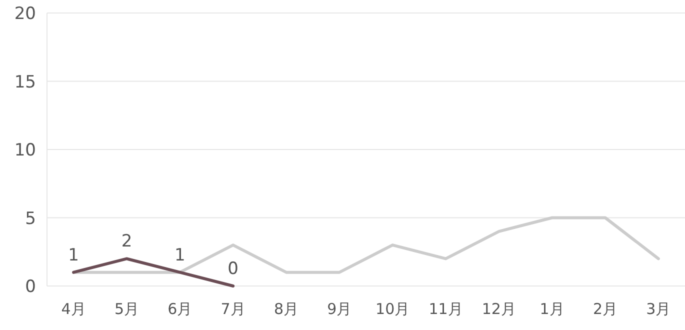 The image size is (685, 330). What do you see at coordinates (339, 309) in the screenshot?
I see `x-tick-label: 9月` at bounding box center [339, 309].